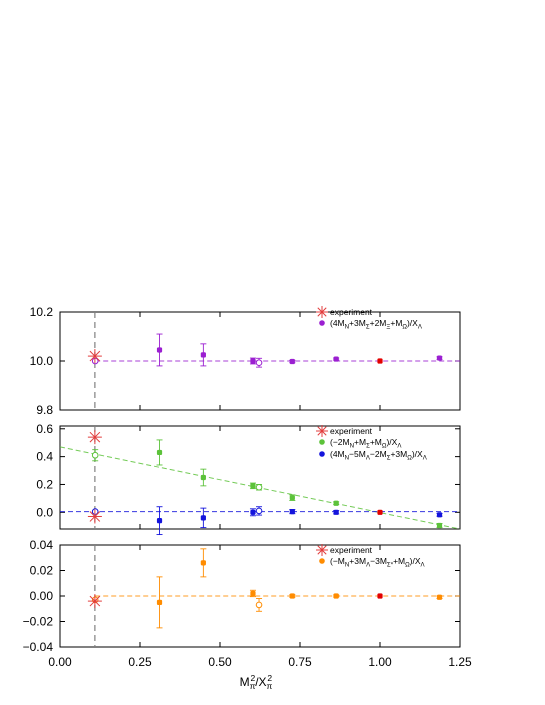 The image size is (545, 705). Describe the element at coordinates (259, 363) in the screenshot. I see `open-point-purple` at that location.